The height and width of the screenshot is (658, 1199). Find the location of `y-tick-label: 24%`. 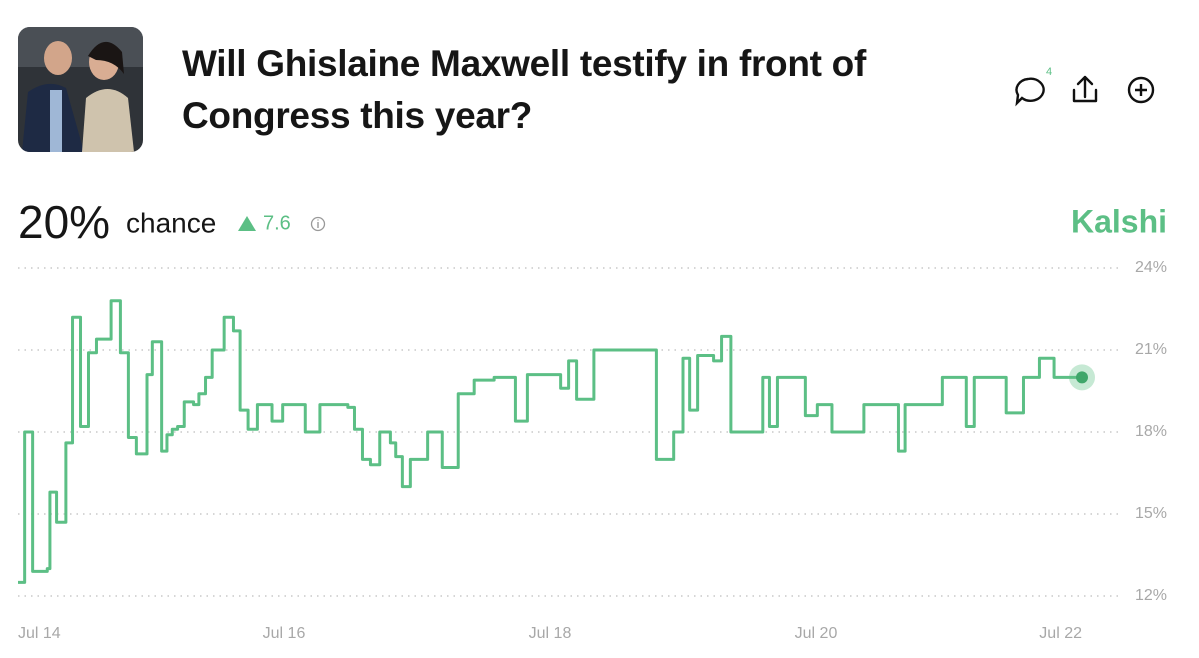

y-tick-label: 24% is located at coordinates (1151, 267).